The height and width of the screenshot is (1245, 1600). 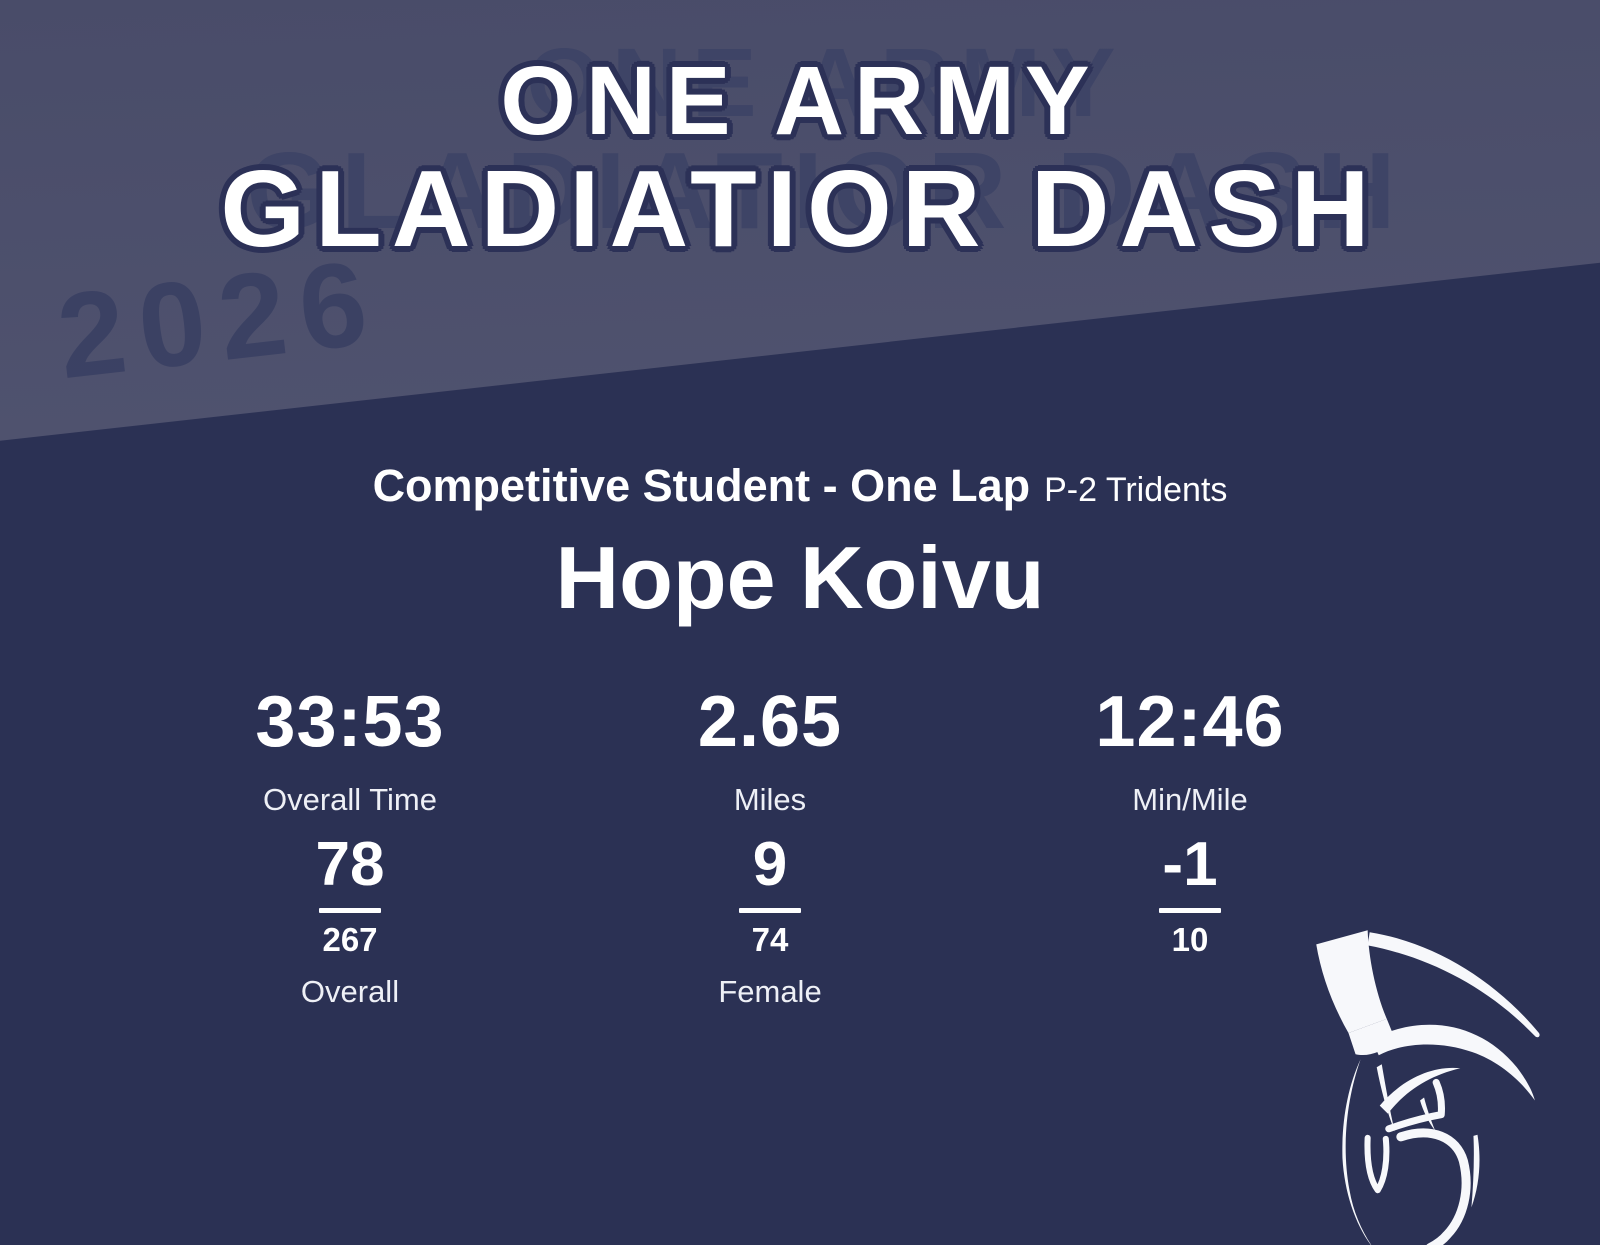 What do you see at coordinates (350, 939) in the screenshot?
I see `rank-total: 267` at bounding box center [350, 939].